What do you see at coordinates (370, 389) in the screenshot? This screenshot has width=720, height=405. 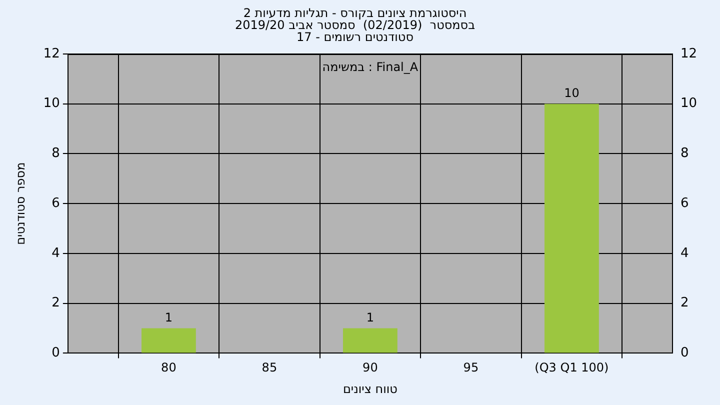 I see `x-axis-title: טווח ציונים` at bounding box center [370, 389].